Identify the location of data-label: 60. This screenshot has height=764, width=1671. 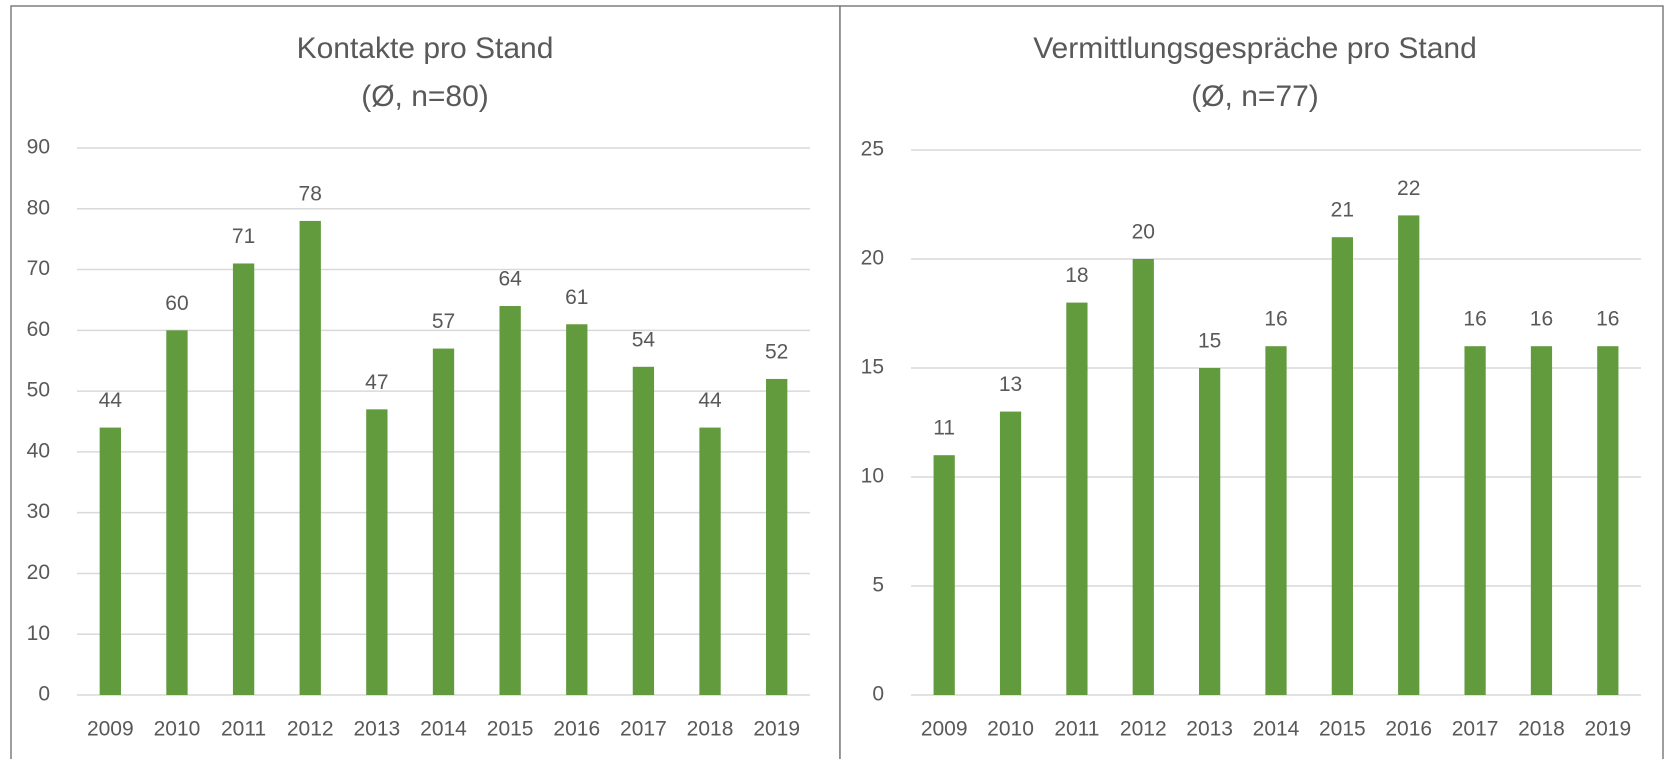
(176, 303).